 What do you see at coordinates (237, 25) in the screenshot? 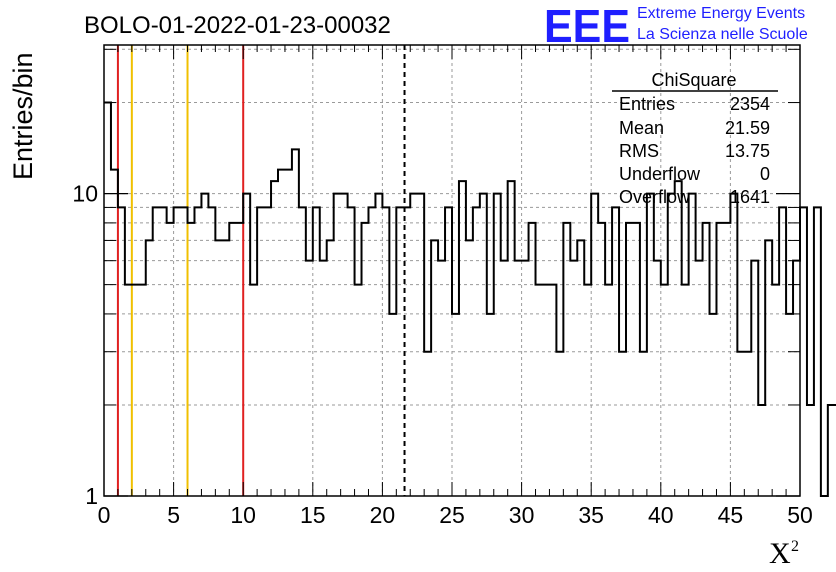
I see `chart-title: BOLO-01-2022-01-23-00032` at bounding box center [237, 25].